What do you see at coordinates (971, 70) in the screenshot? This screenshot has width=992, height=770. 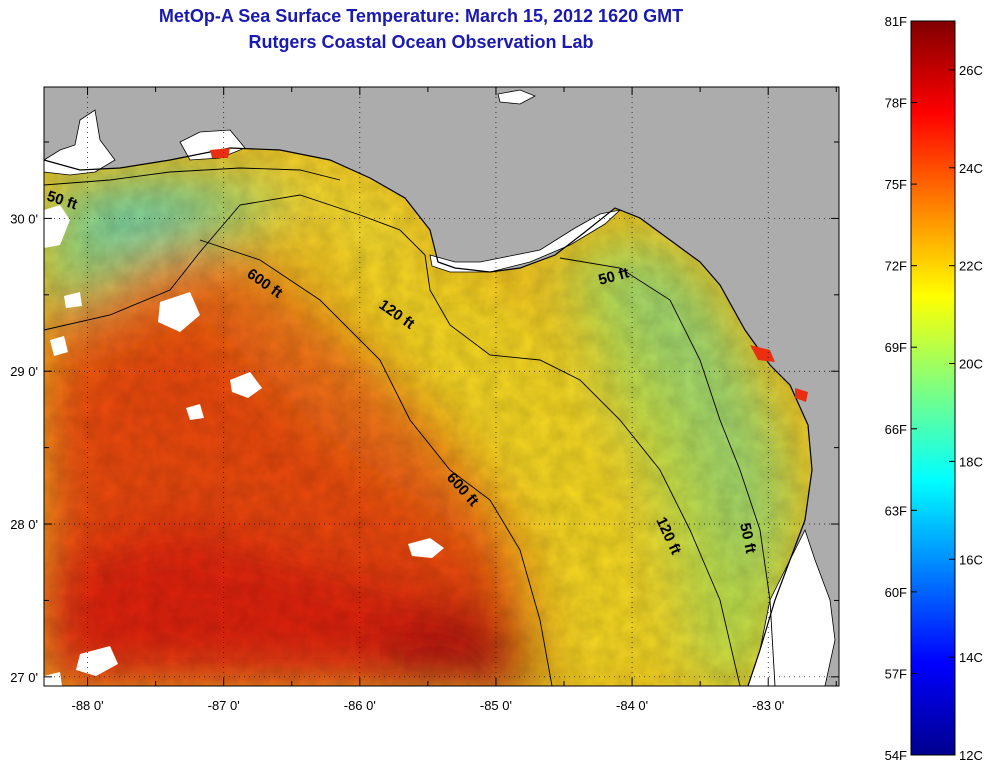 I see `colorbar-label-c: 26C` at bounding box center [971, 70].